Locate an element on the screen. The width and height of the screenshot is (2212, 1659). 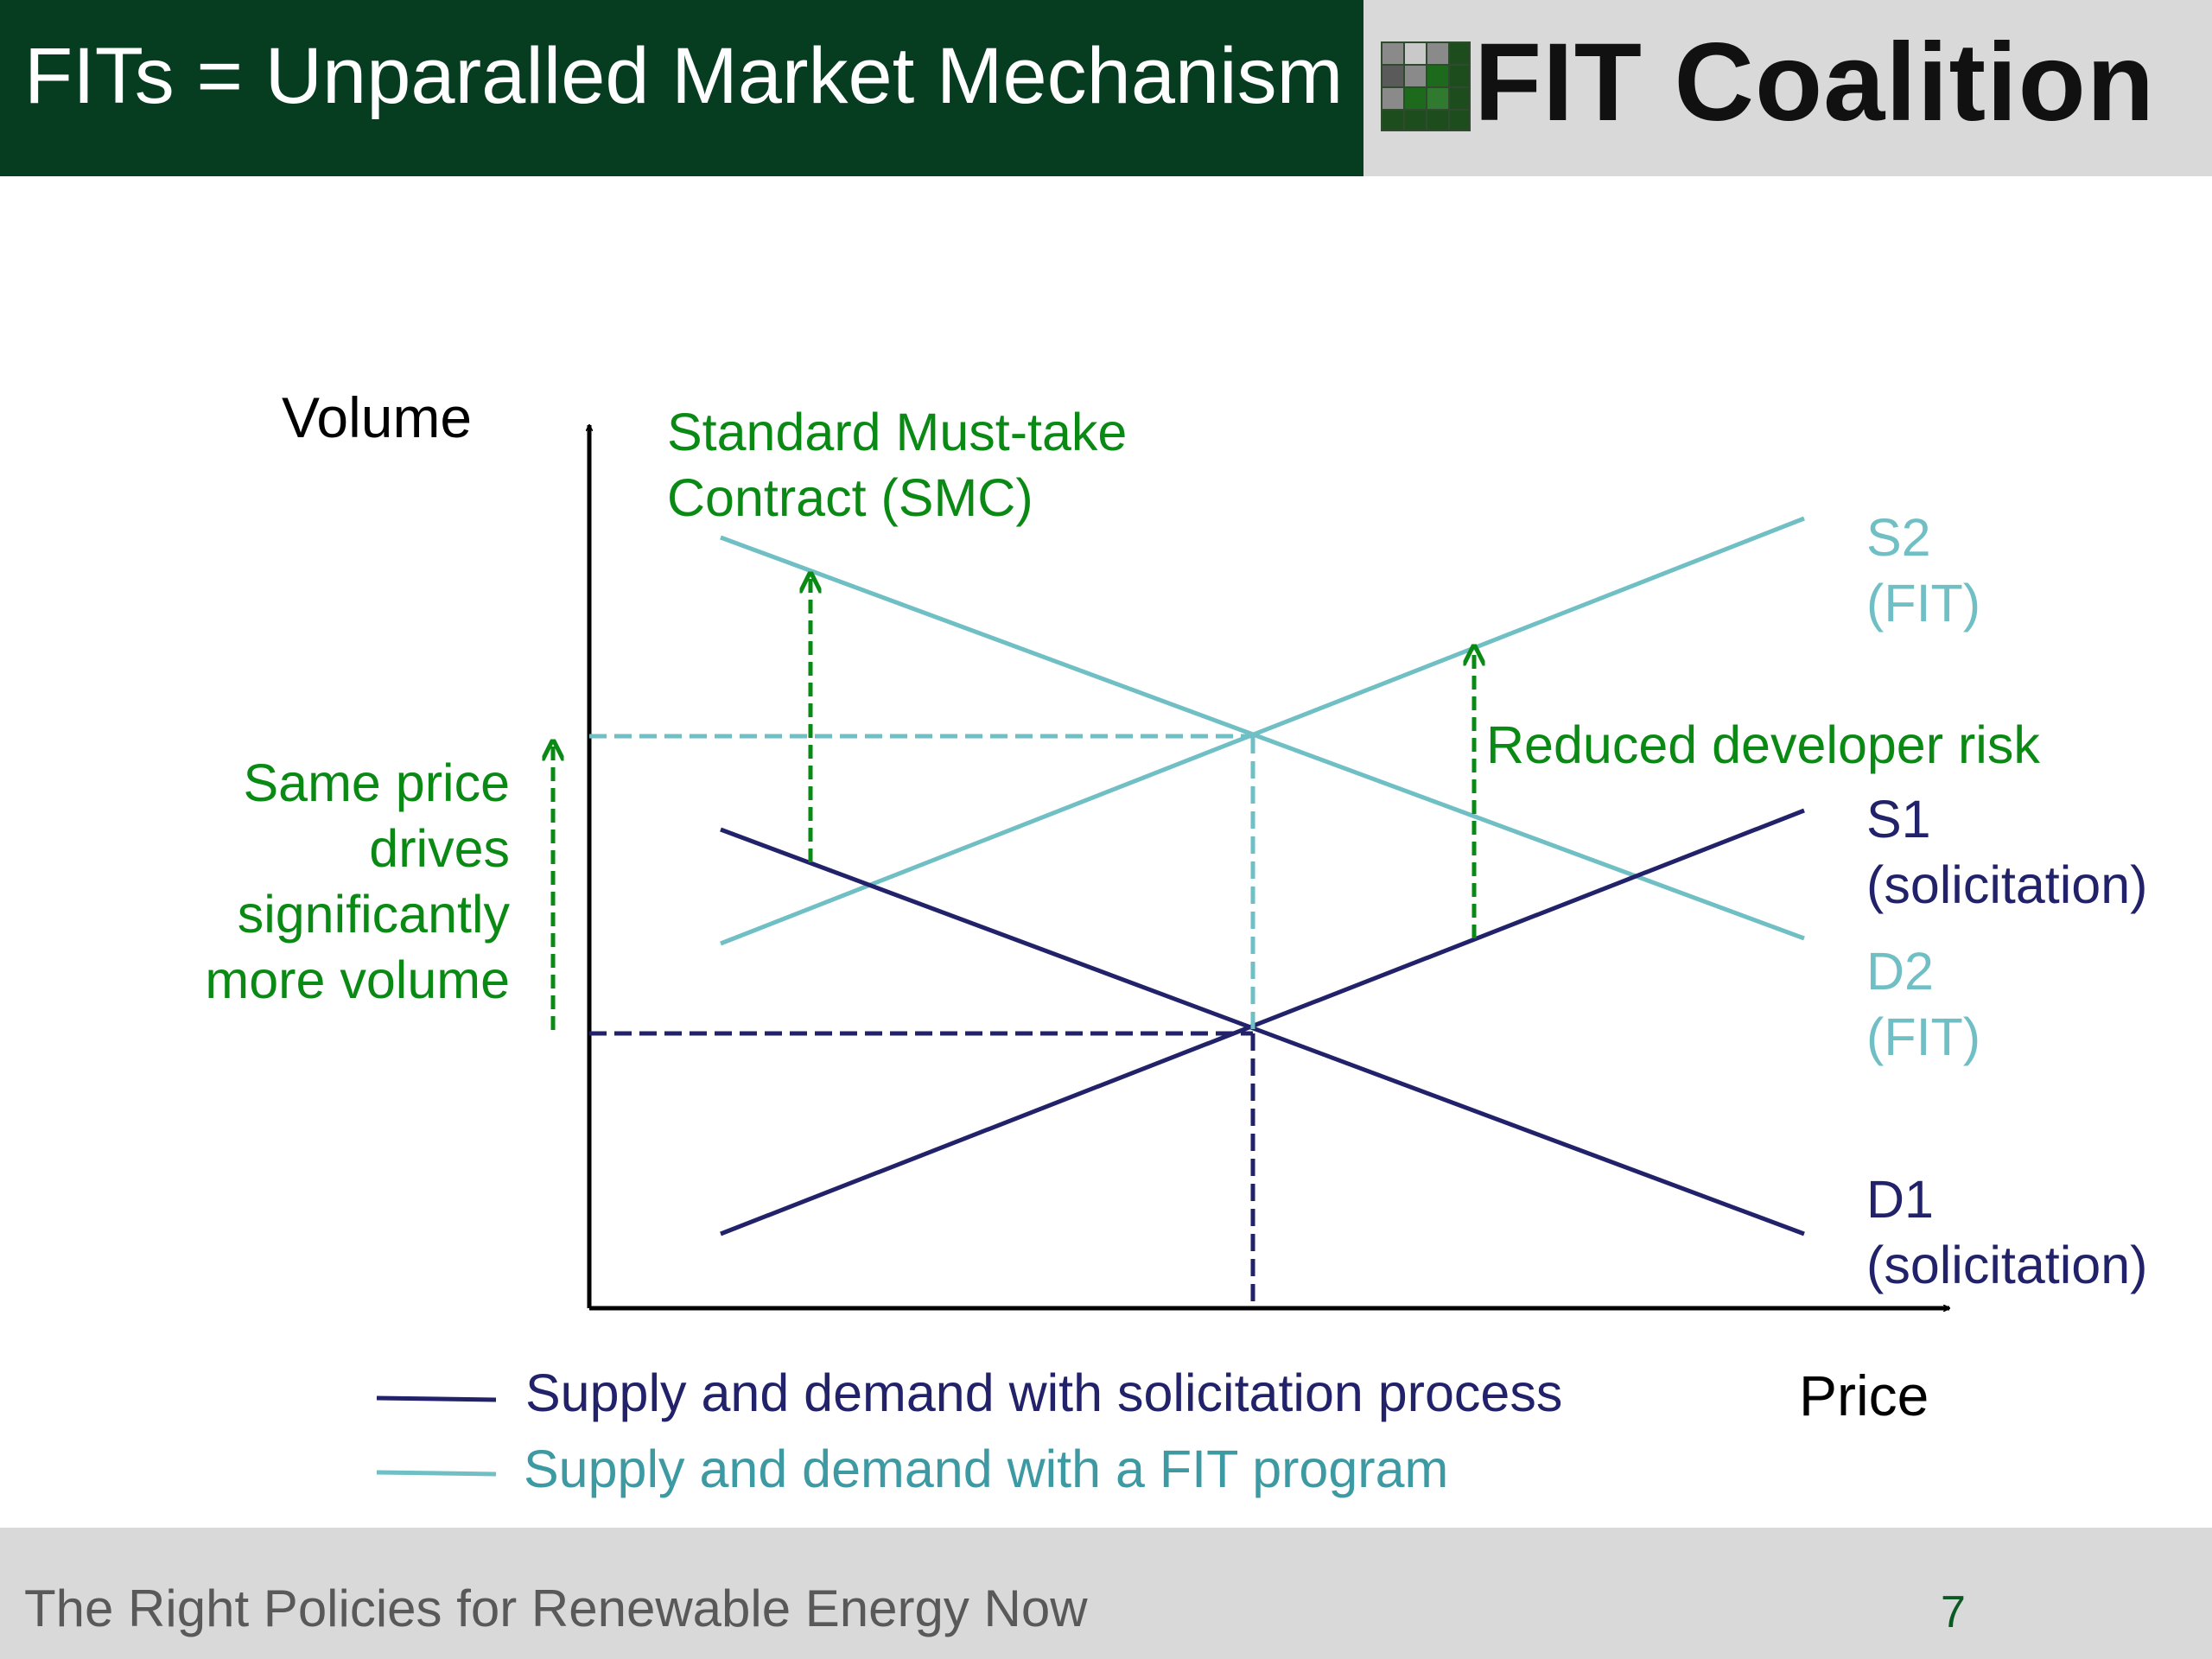
slide-title: FITs = Unparalled Market Mechanism is located at coordinates (684, 76).